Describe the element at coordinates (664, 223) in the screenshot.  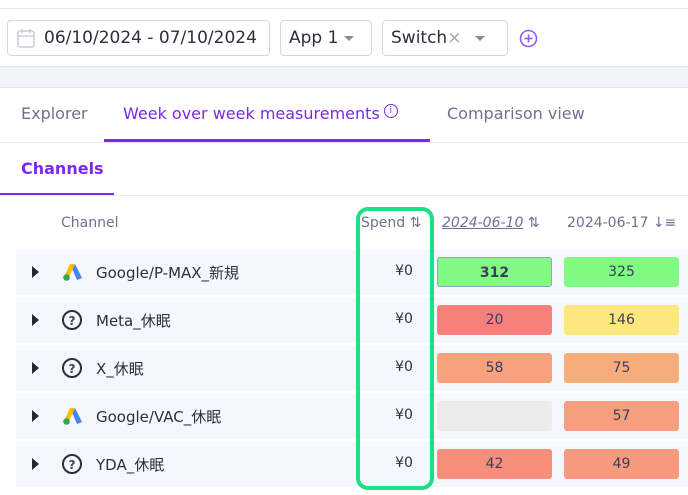
I see `sort-desc-icon: ↓≡` at that location.